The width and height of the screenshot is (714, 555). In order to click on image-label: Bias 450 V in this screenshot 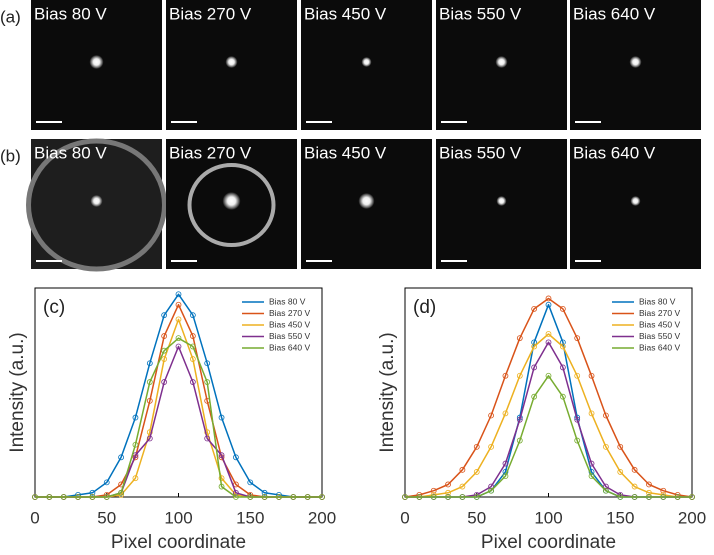, I will do `click(345, 152)`.